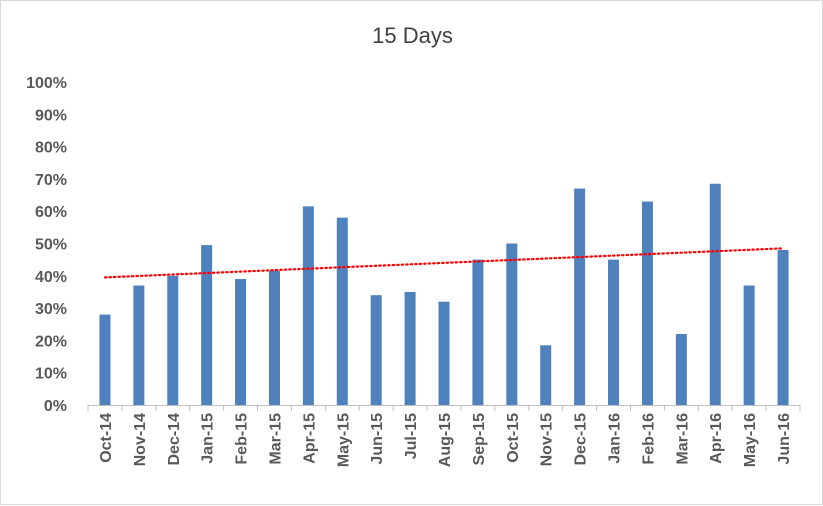  Describe the element at coordinates (51, 180) in the screenshot. I see `y-tick-label: 70%` at that location.